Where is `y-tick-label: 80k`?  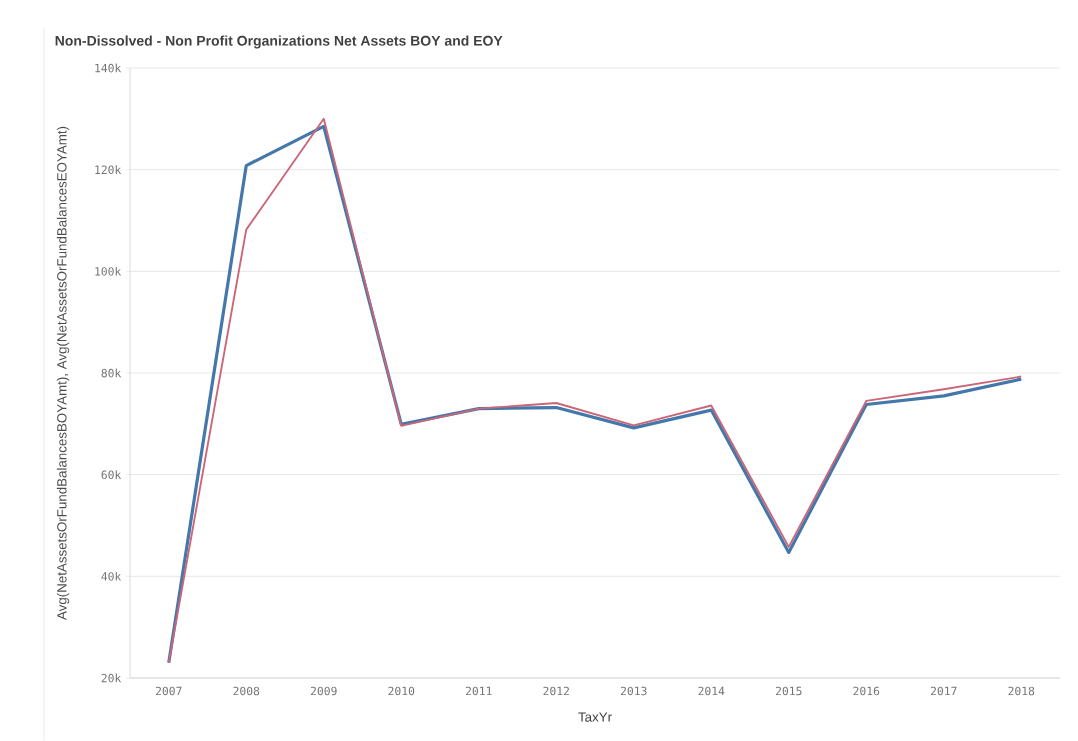
y-tick-label: 80k is located at coordinates (111, 373).